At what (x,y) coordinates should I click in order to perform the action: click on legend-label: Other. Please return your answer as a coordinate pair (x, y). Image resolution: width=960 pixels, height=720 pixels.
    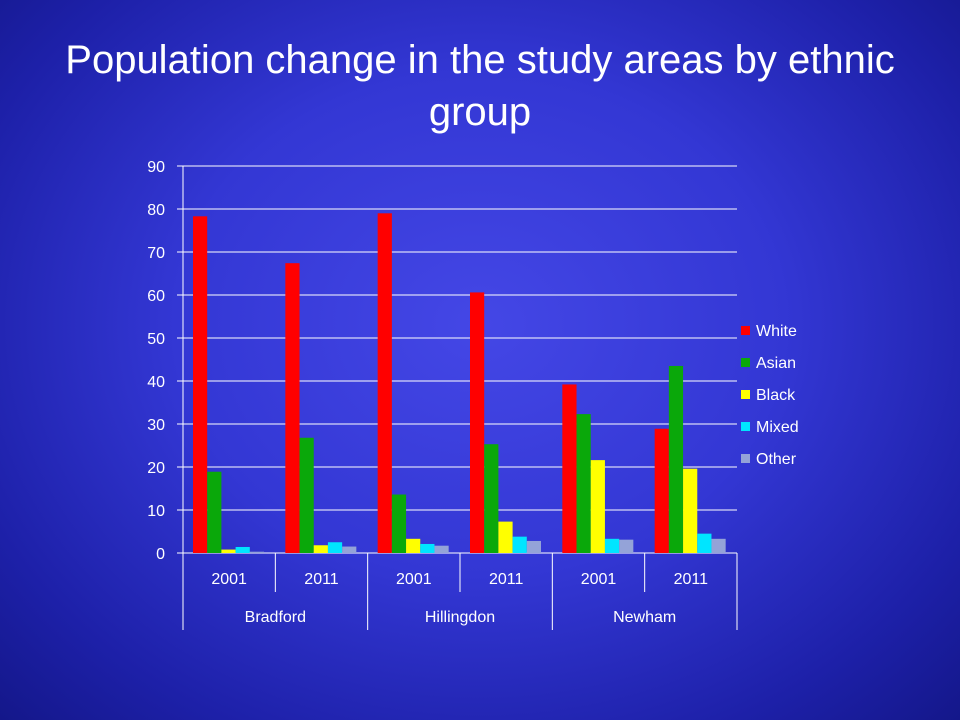
    Looking at the image, I should click on (776, 459).